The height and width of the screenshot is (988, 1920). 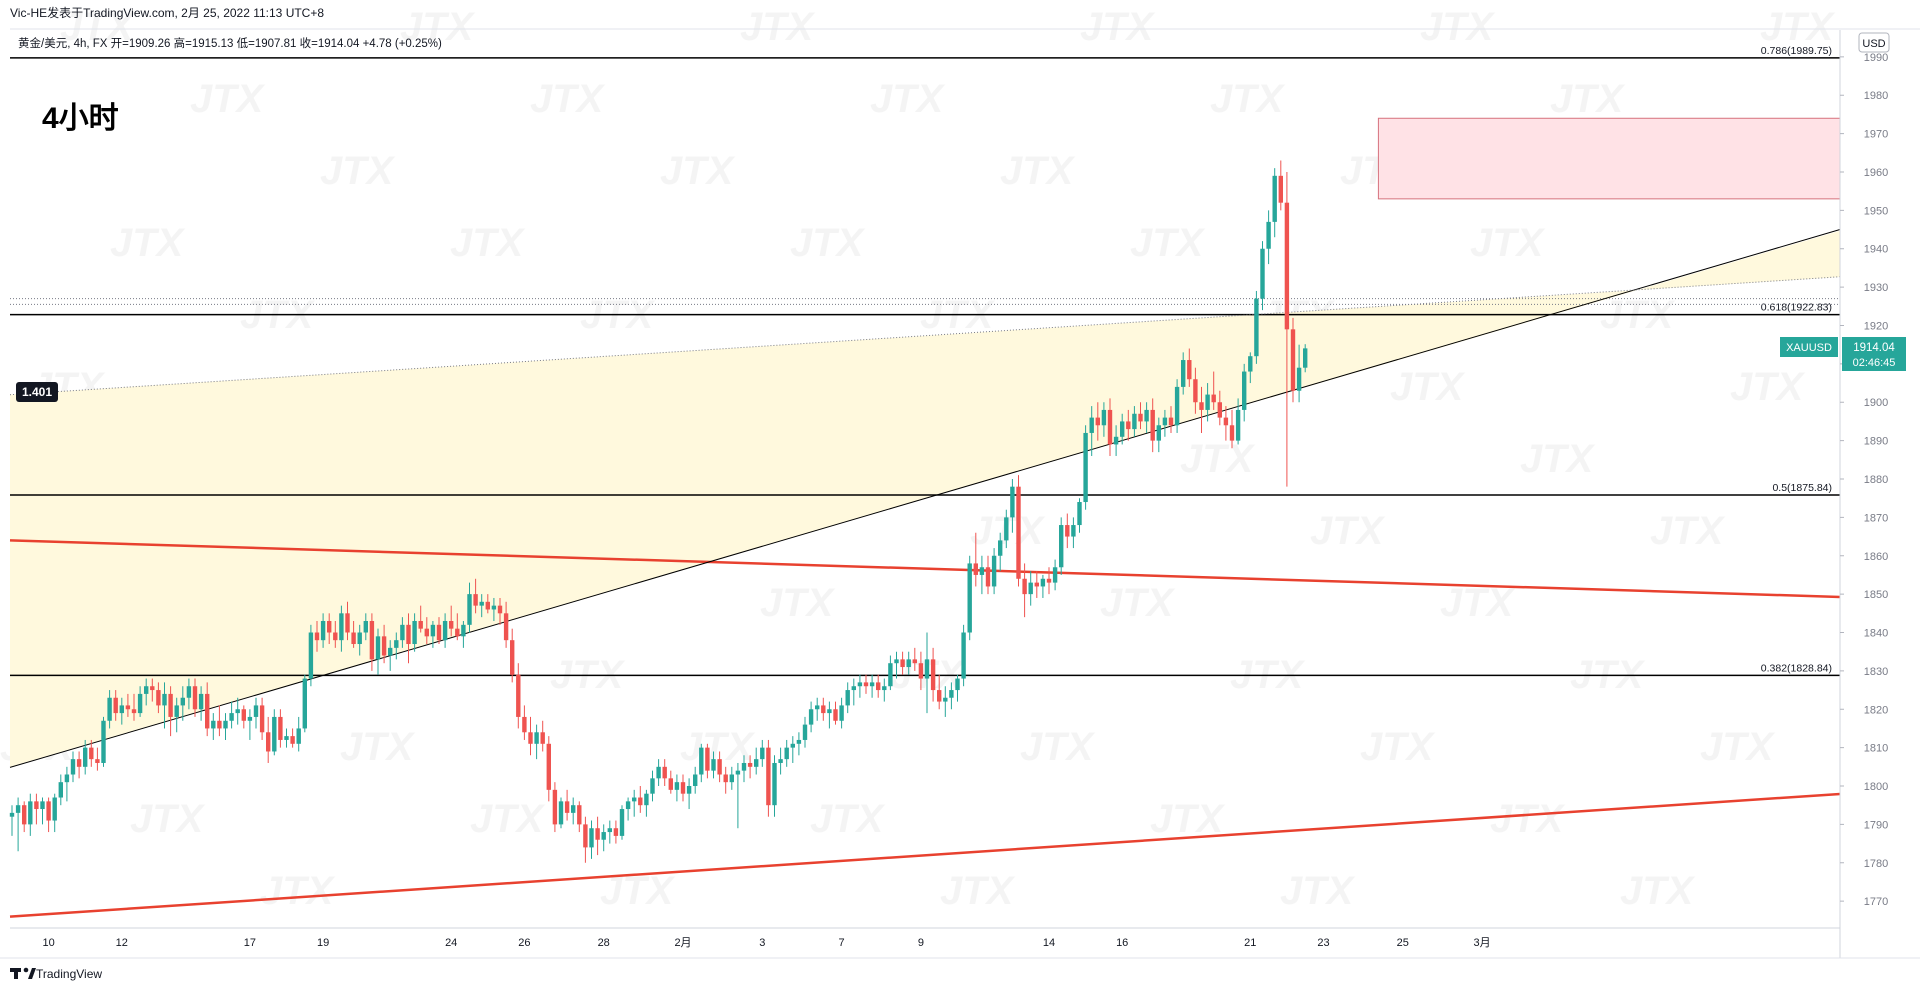 What do you see at coordinates (604, 943) in the screenshot?
I see `time-tick-label: 28` at bounding box center [604, 943].